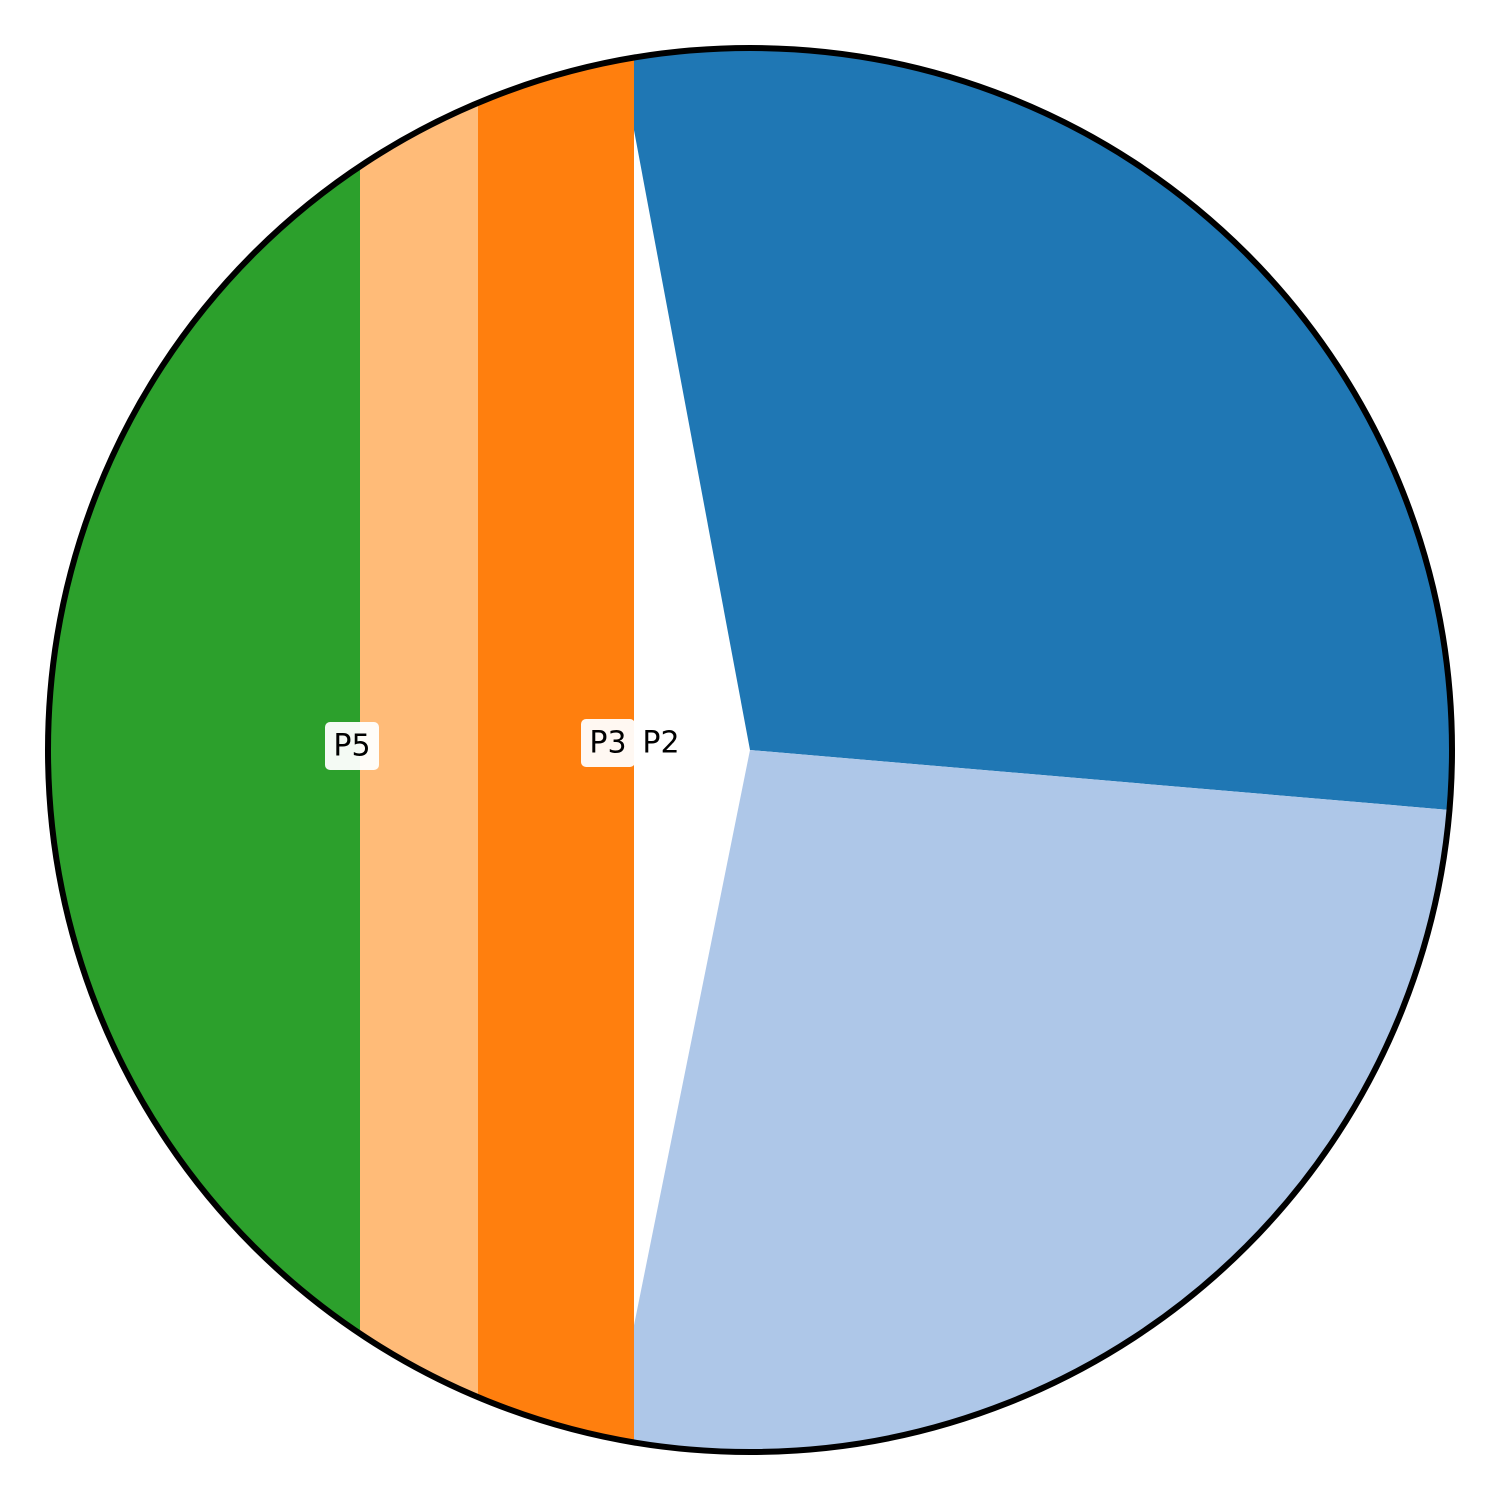 The width and height of the screenshot is (1500, 1505). I want to click on label-p3-text: P3, so click(607, 743).